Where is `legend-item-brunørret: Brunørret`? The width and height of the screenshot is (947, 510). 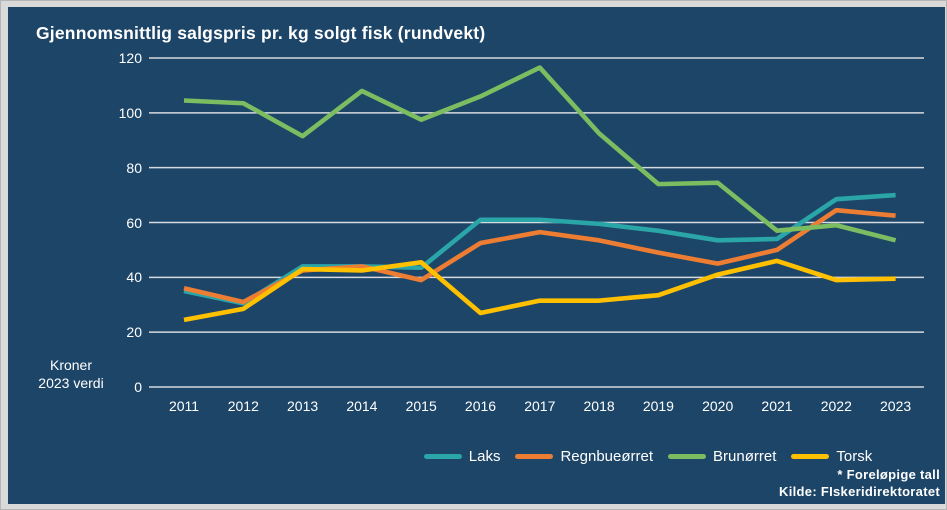 legend-item-brunørret: Brunørret is located at coordinates (722, 456).